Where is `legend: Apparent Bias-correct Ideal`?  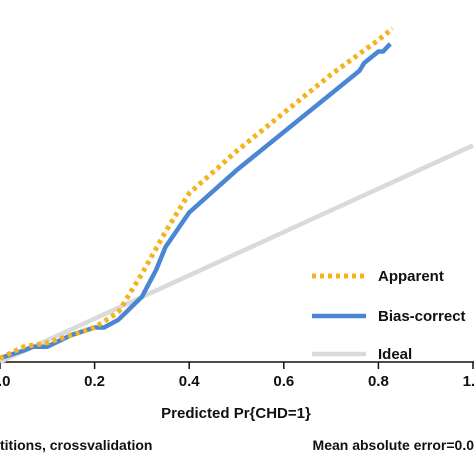 legend: Apparent Bias-correct Ideal is located at coordinates (389, 315).